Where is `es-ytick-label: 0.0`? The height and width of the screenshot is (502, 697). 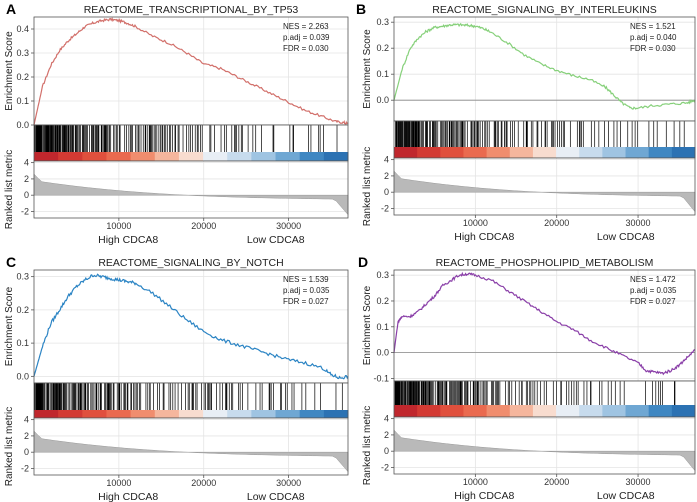 es-ytick-label: 0.0 is located at coordinates (382, 100).